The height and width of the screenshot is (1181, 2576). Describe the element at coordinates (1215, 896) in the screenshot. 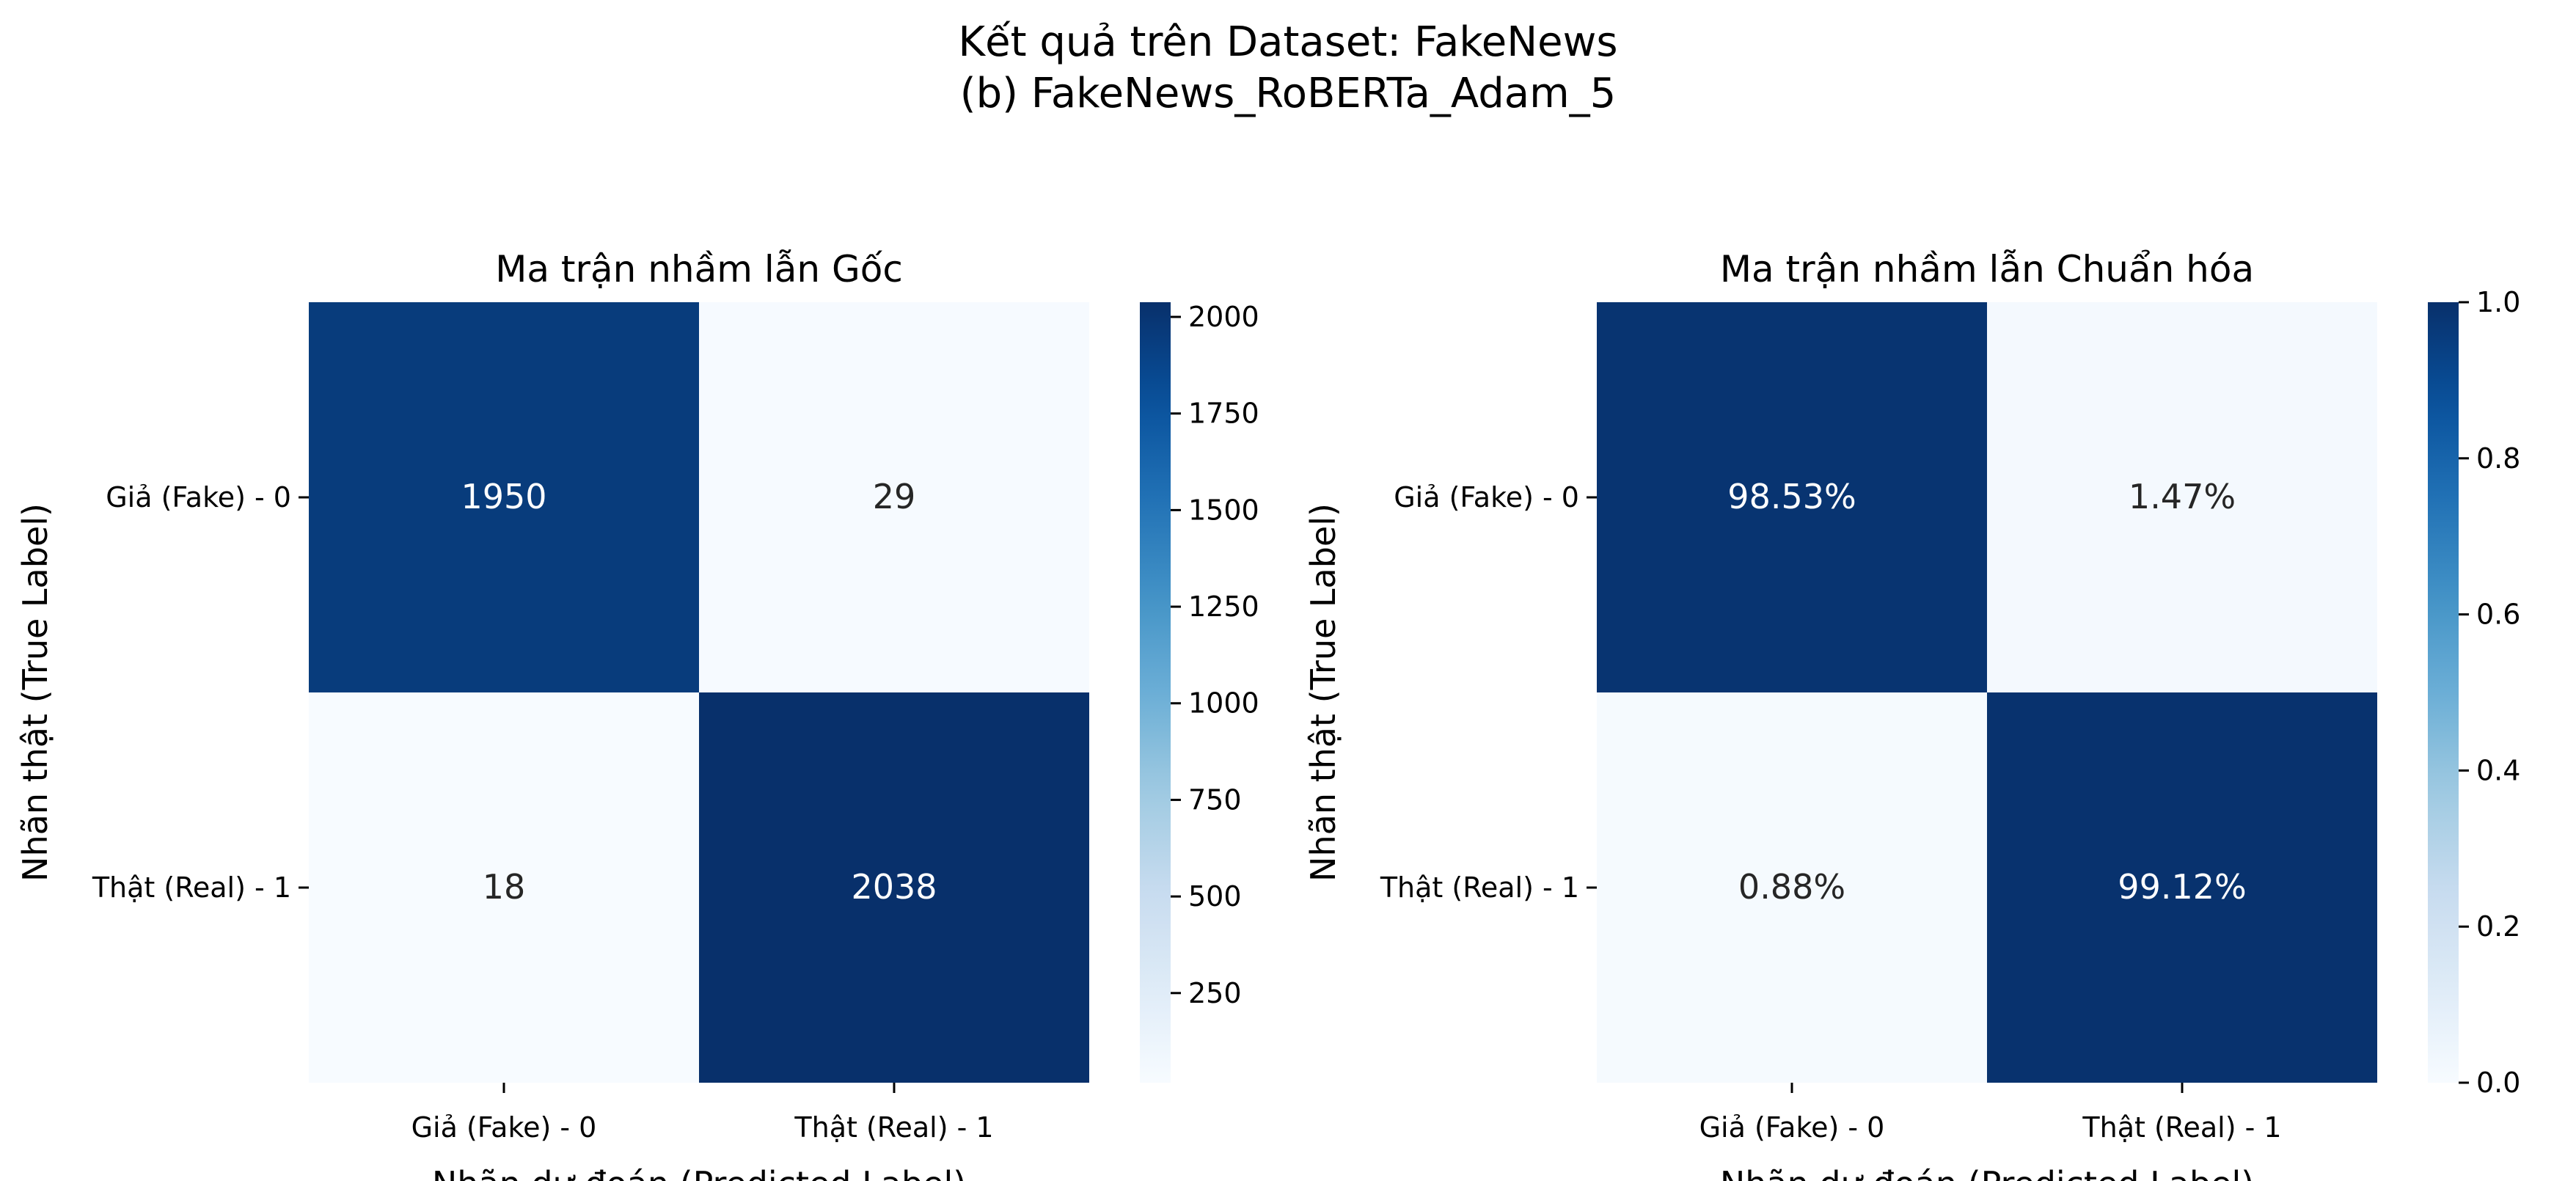

I see `colorbar-tick-label: 500` at that location.